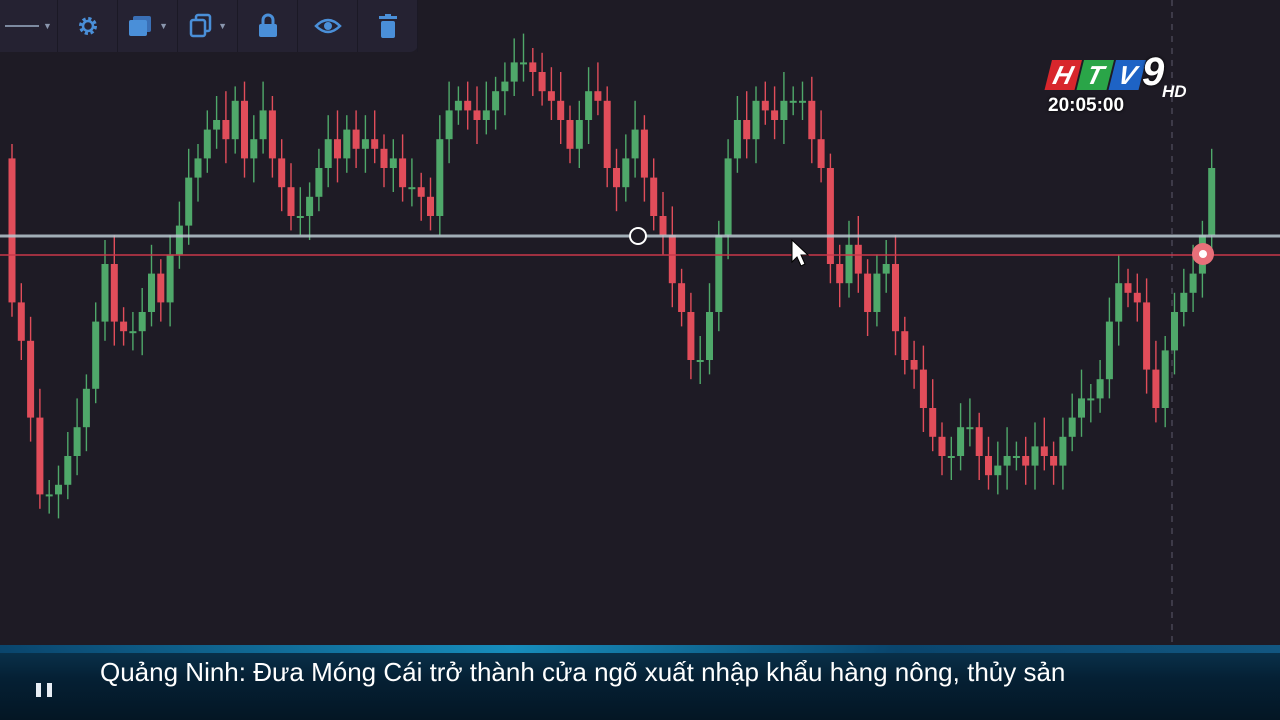  I want to click on channel-logo-letters: H T V, so click(1096, 76).